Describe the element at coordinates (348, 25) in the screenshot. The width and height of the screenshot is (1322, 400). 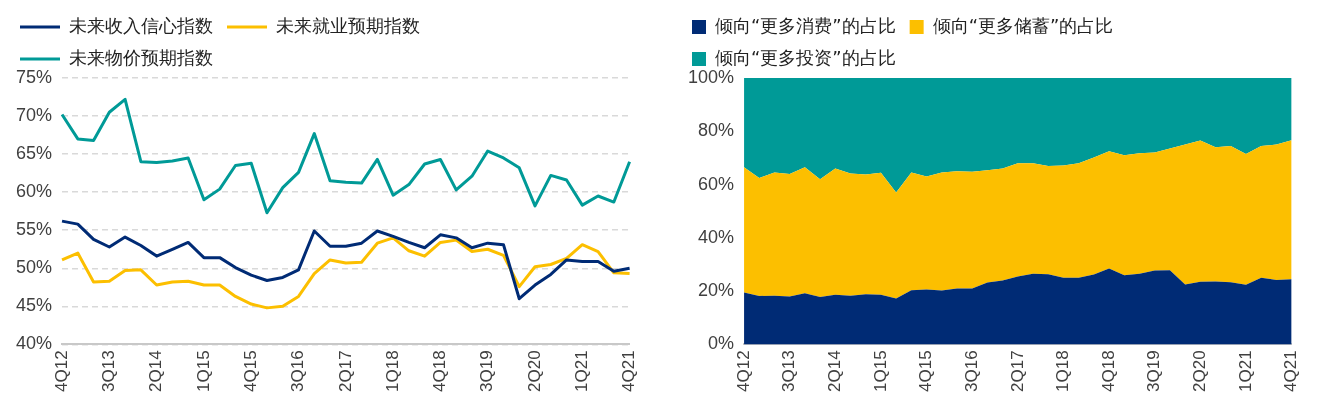
I see `legend-label: 未来就业预期指数` at that location.